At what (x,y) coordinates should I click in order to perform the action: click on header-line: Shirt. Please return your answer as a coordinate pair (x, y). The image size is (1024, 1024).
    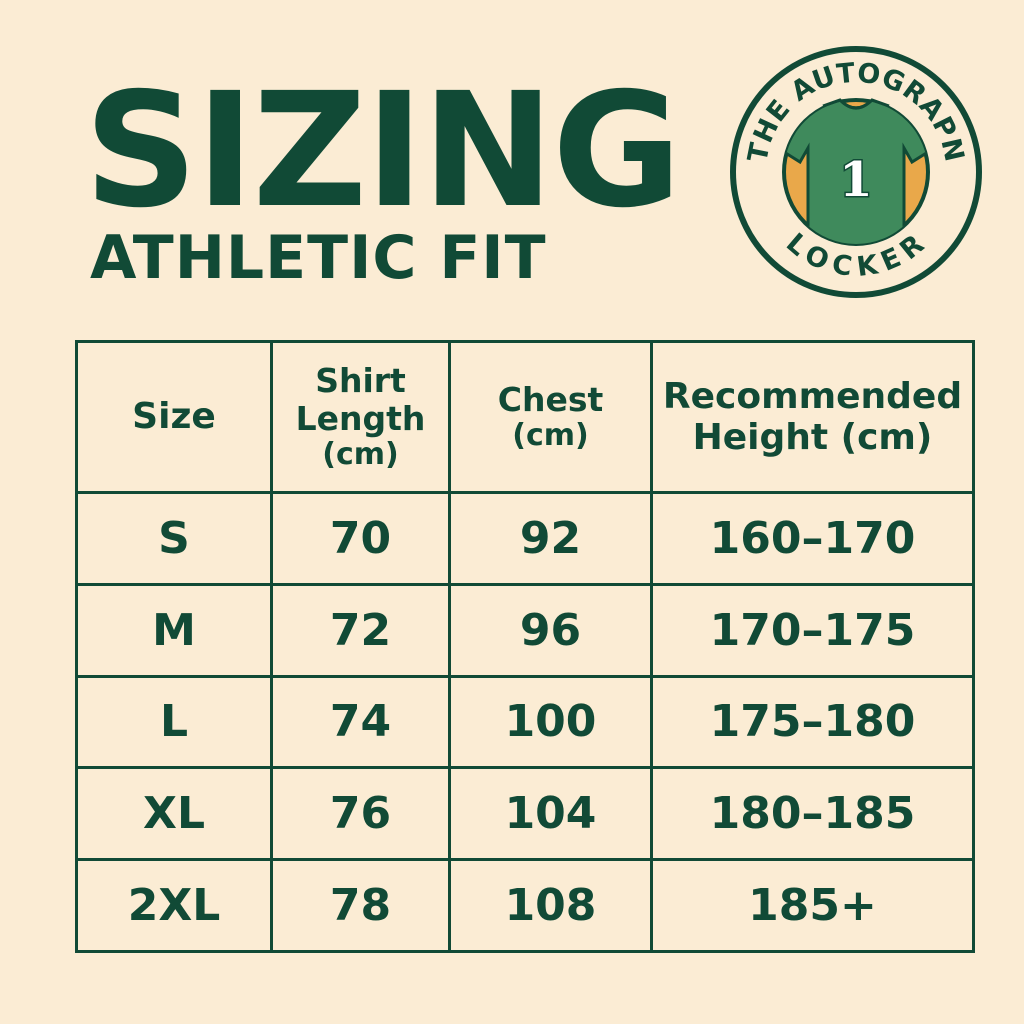
    Looking at the image, I should click on (360, 380).